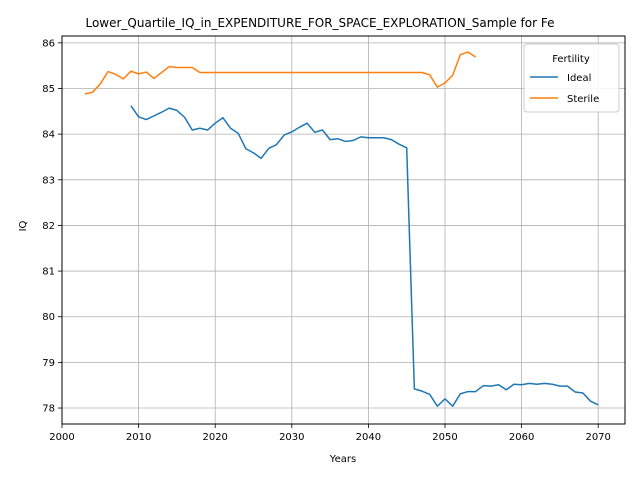  Describe the element at coordinates (579, 78) in the screenshot. I see `legend-label-ideal: Ideal` at that location.